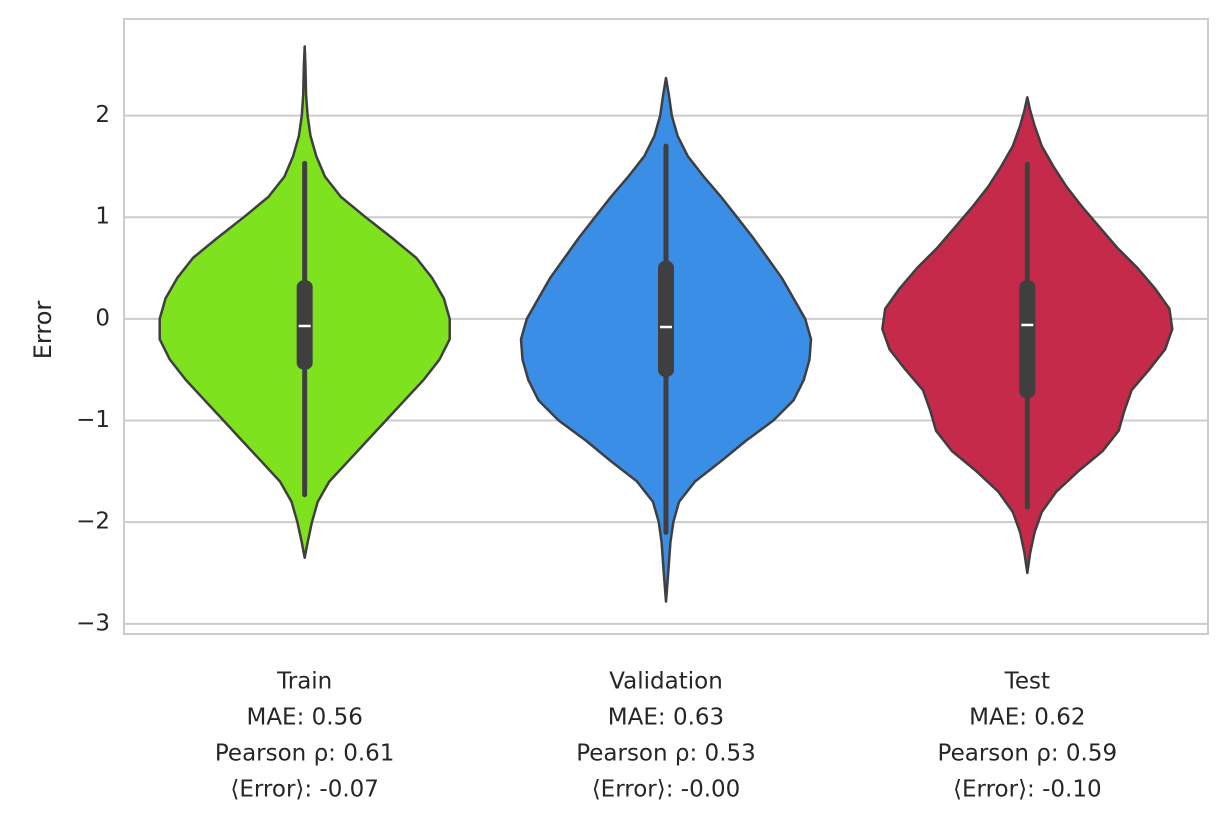  What do you see at coordinates (1027, 790) in the screenshot?
I see `category-label-line: ⟨Error⟩: -0.10` at bounding box center [1027, 790].